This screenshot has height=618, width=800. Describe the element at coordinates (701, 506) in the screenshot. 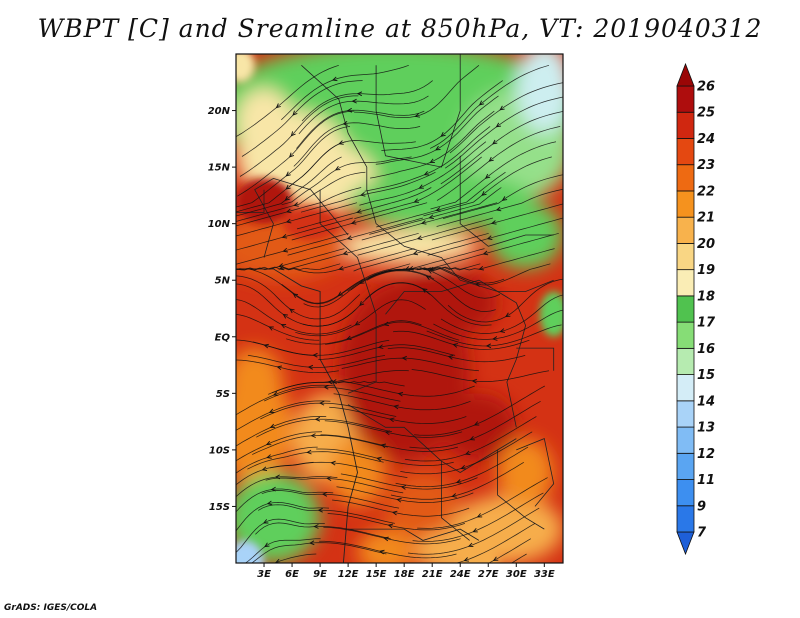

I see `colorbar-label: 9` at that location.